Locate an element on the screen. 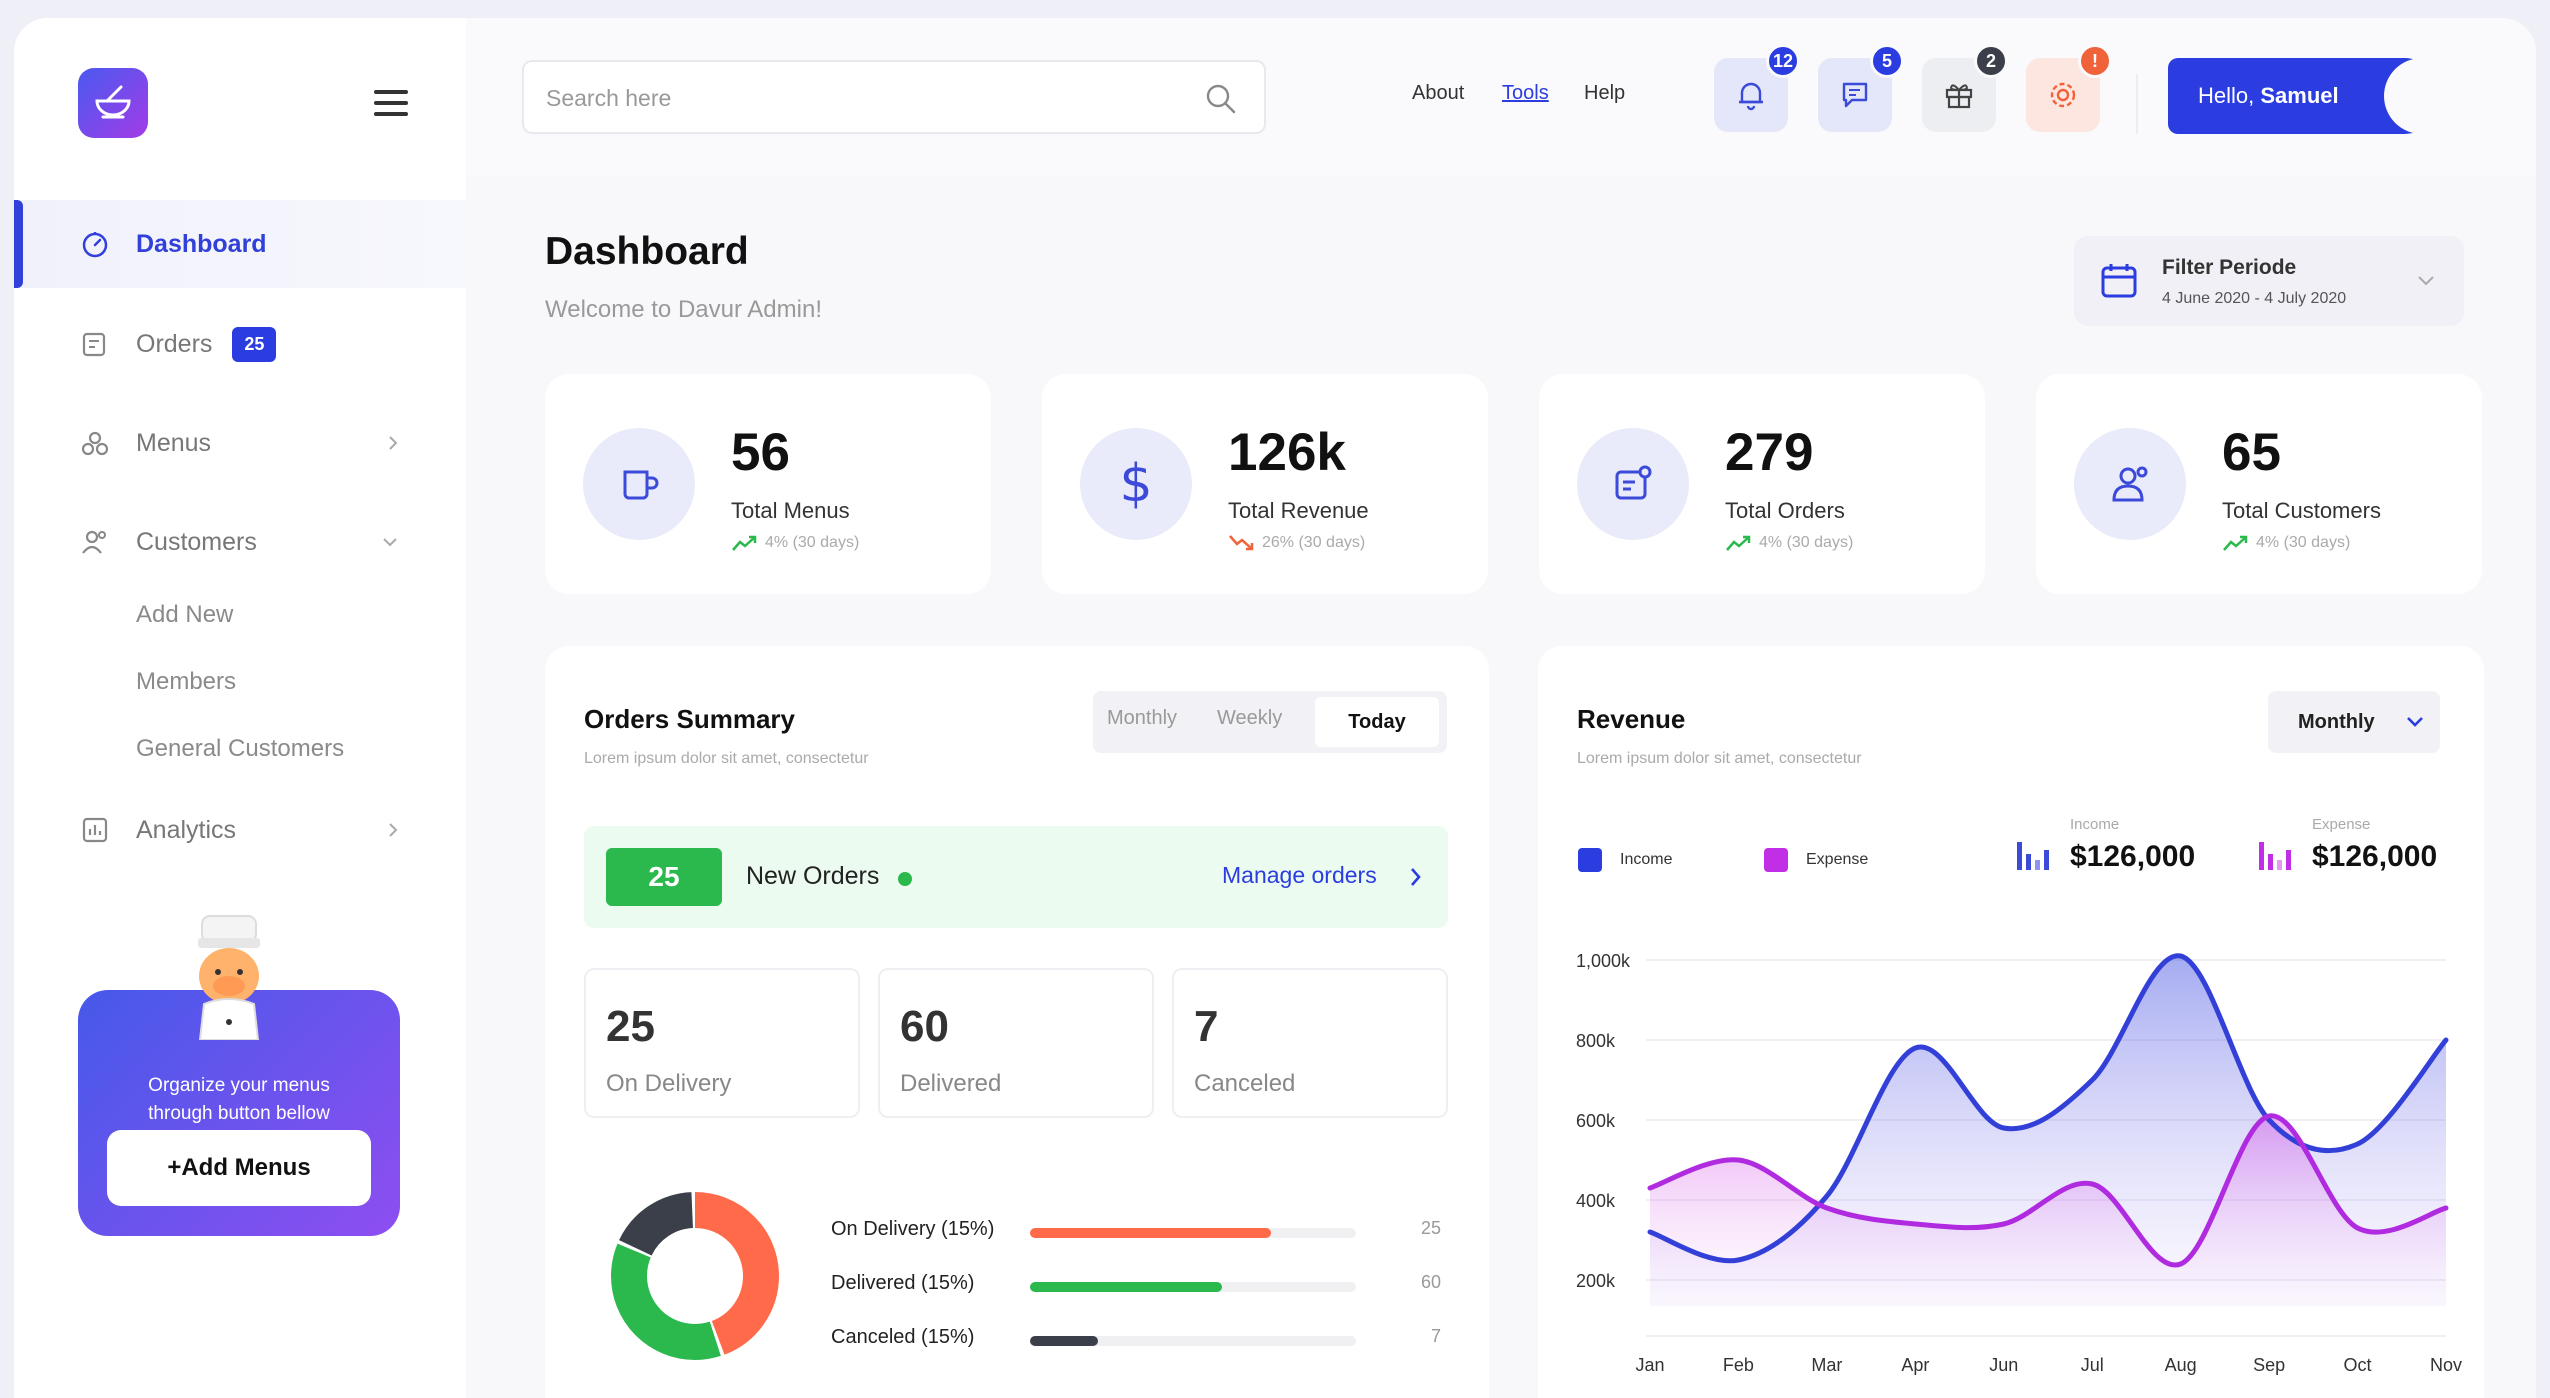 This screenshot has height=1398, width=2550. new-orders-count: 25 is located at coordinates (664, 877).